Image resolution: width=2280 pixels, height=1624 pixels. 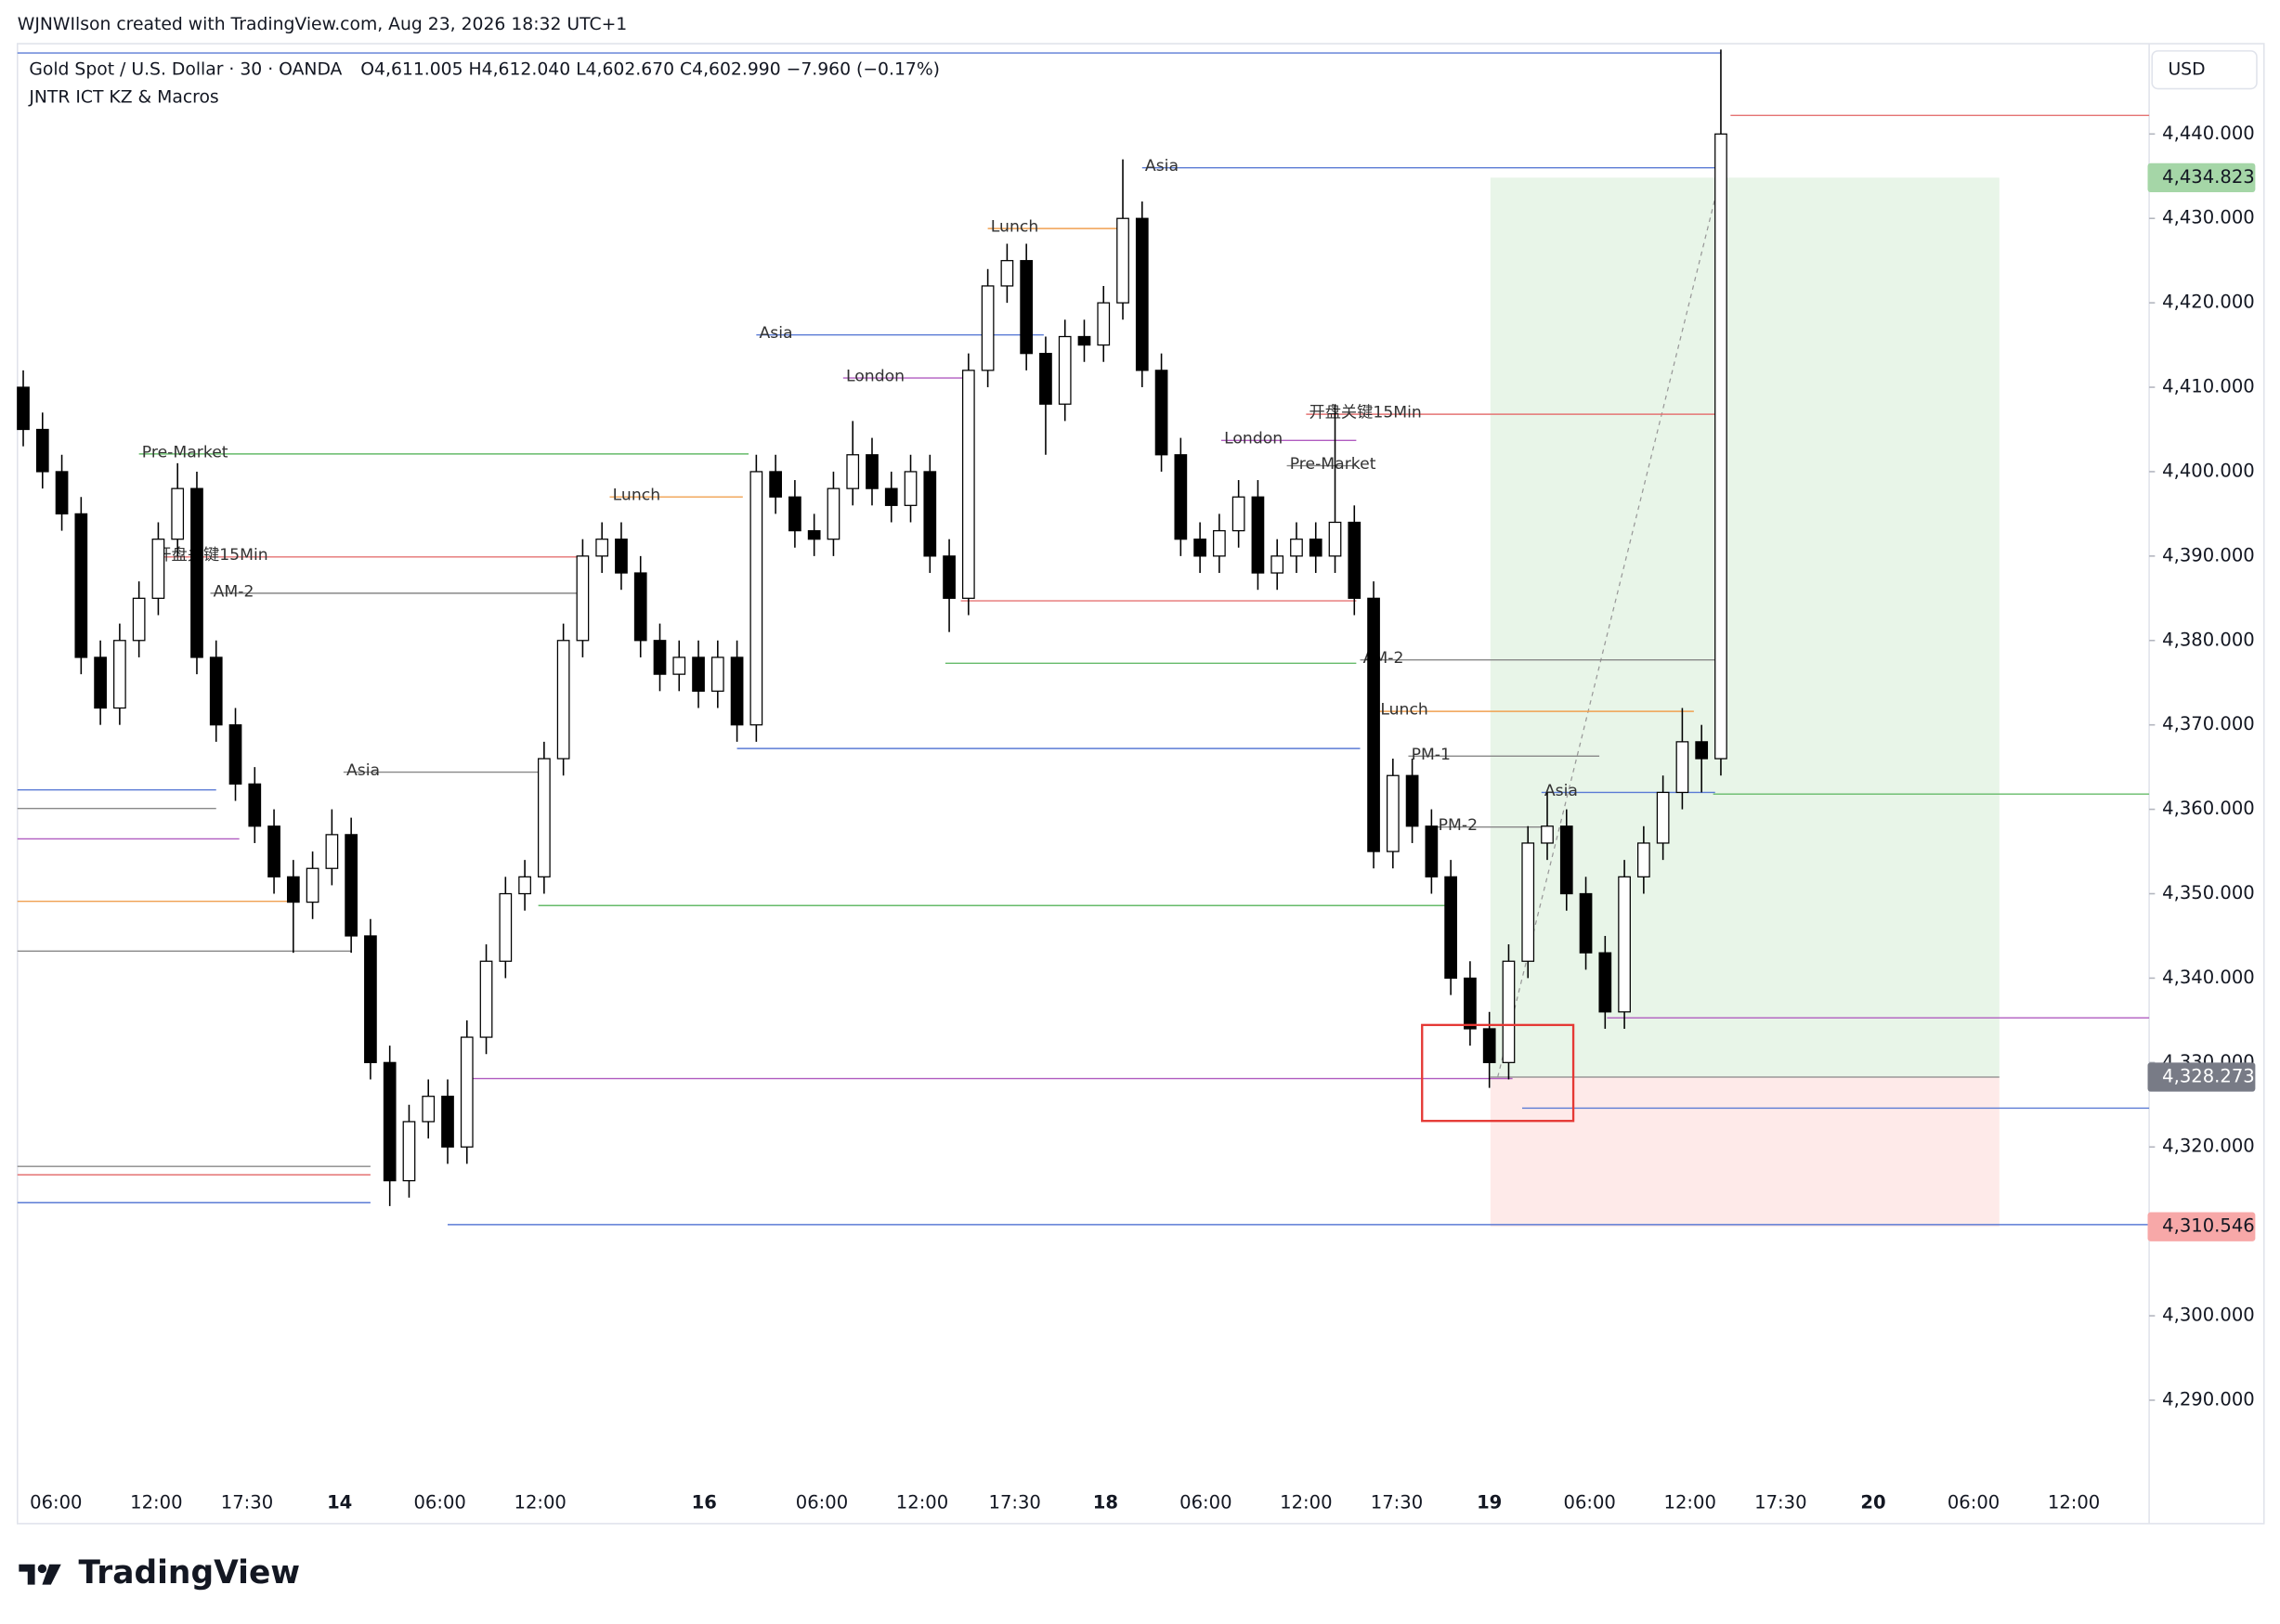 What do you see at coordinates (2208, 217) in the screenshot?
I see `y-tick-label: 4,430.000` at bounding box center [2208, 217].